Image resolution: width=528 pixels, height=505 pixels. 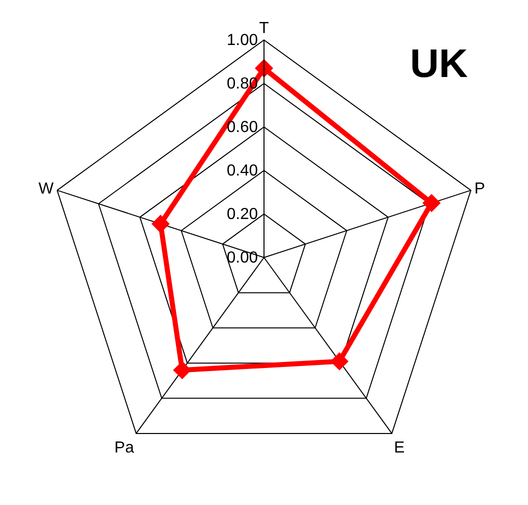 What do you see at coordinates (242, 171) in the screenshot?
I see `y-tick-label: 0.40` at bounding box center [242, 171].